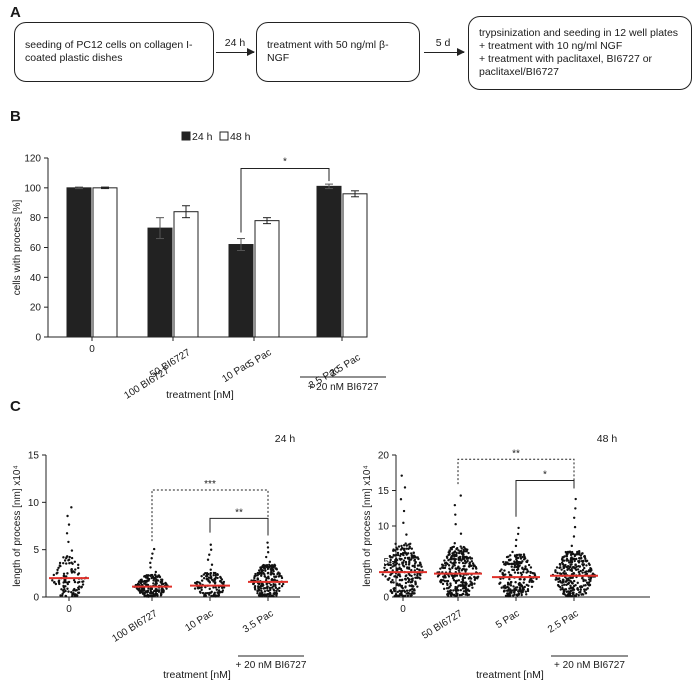 Image resolution: width=700 pixels, height=683 pixels. I want to click on significance-bracket, so click(545, 498).